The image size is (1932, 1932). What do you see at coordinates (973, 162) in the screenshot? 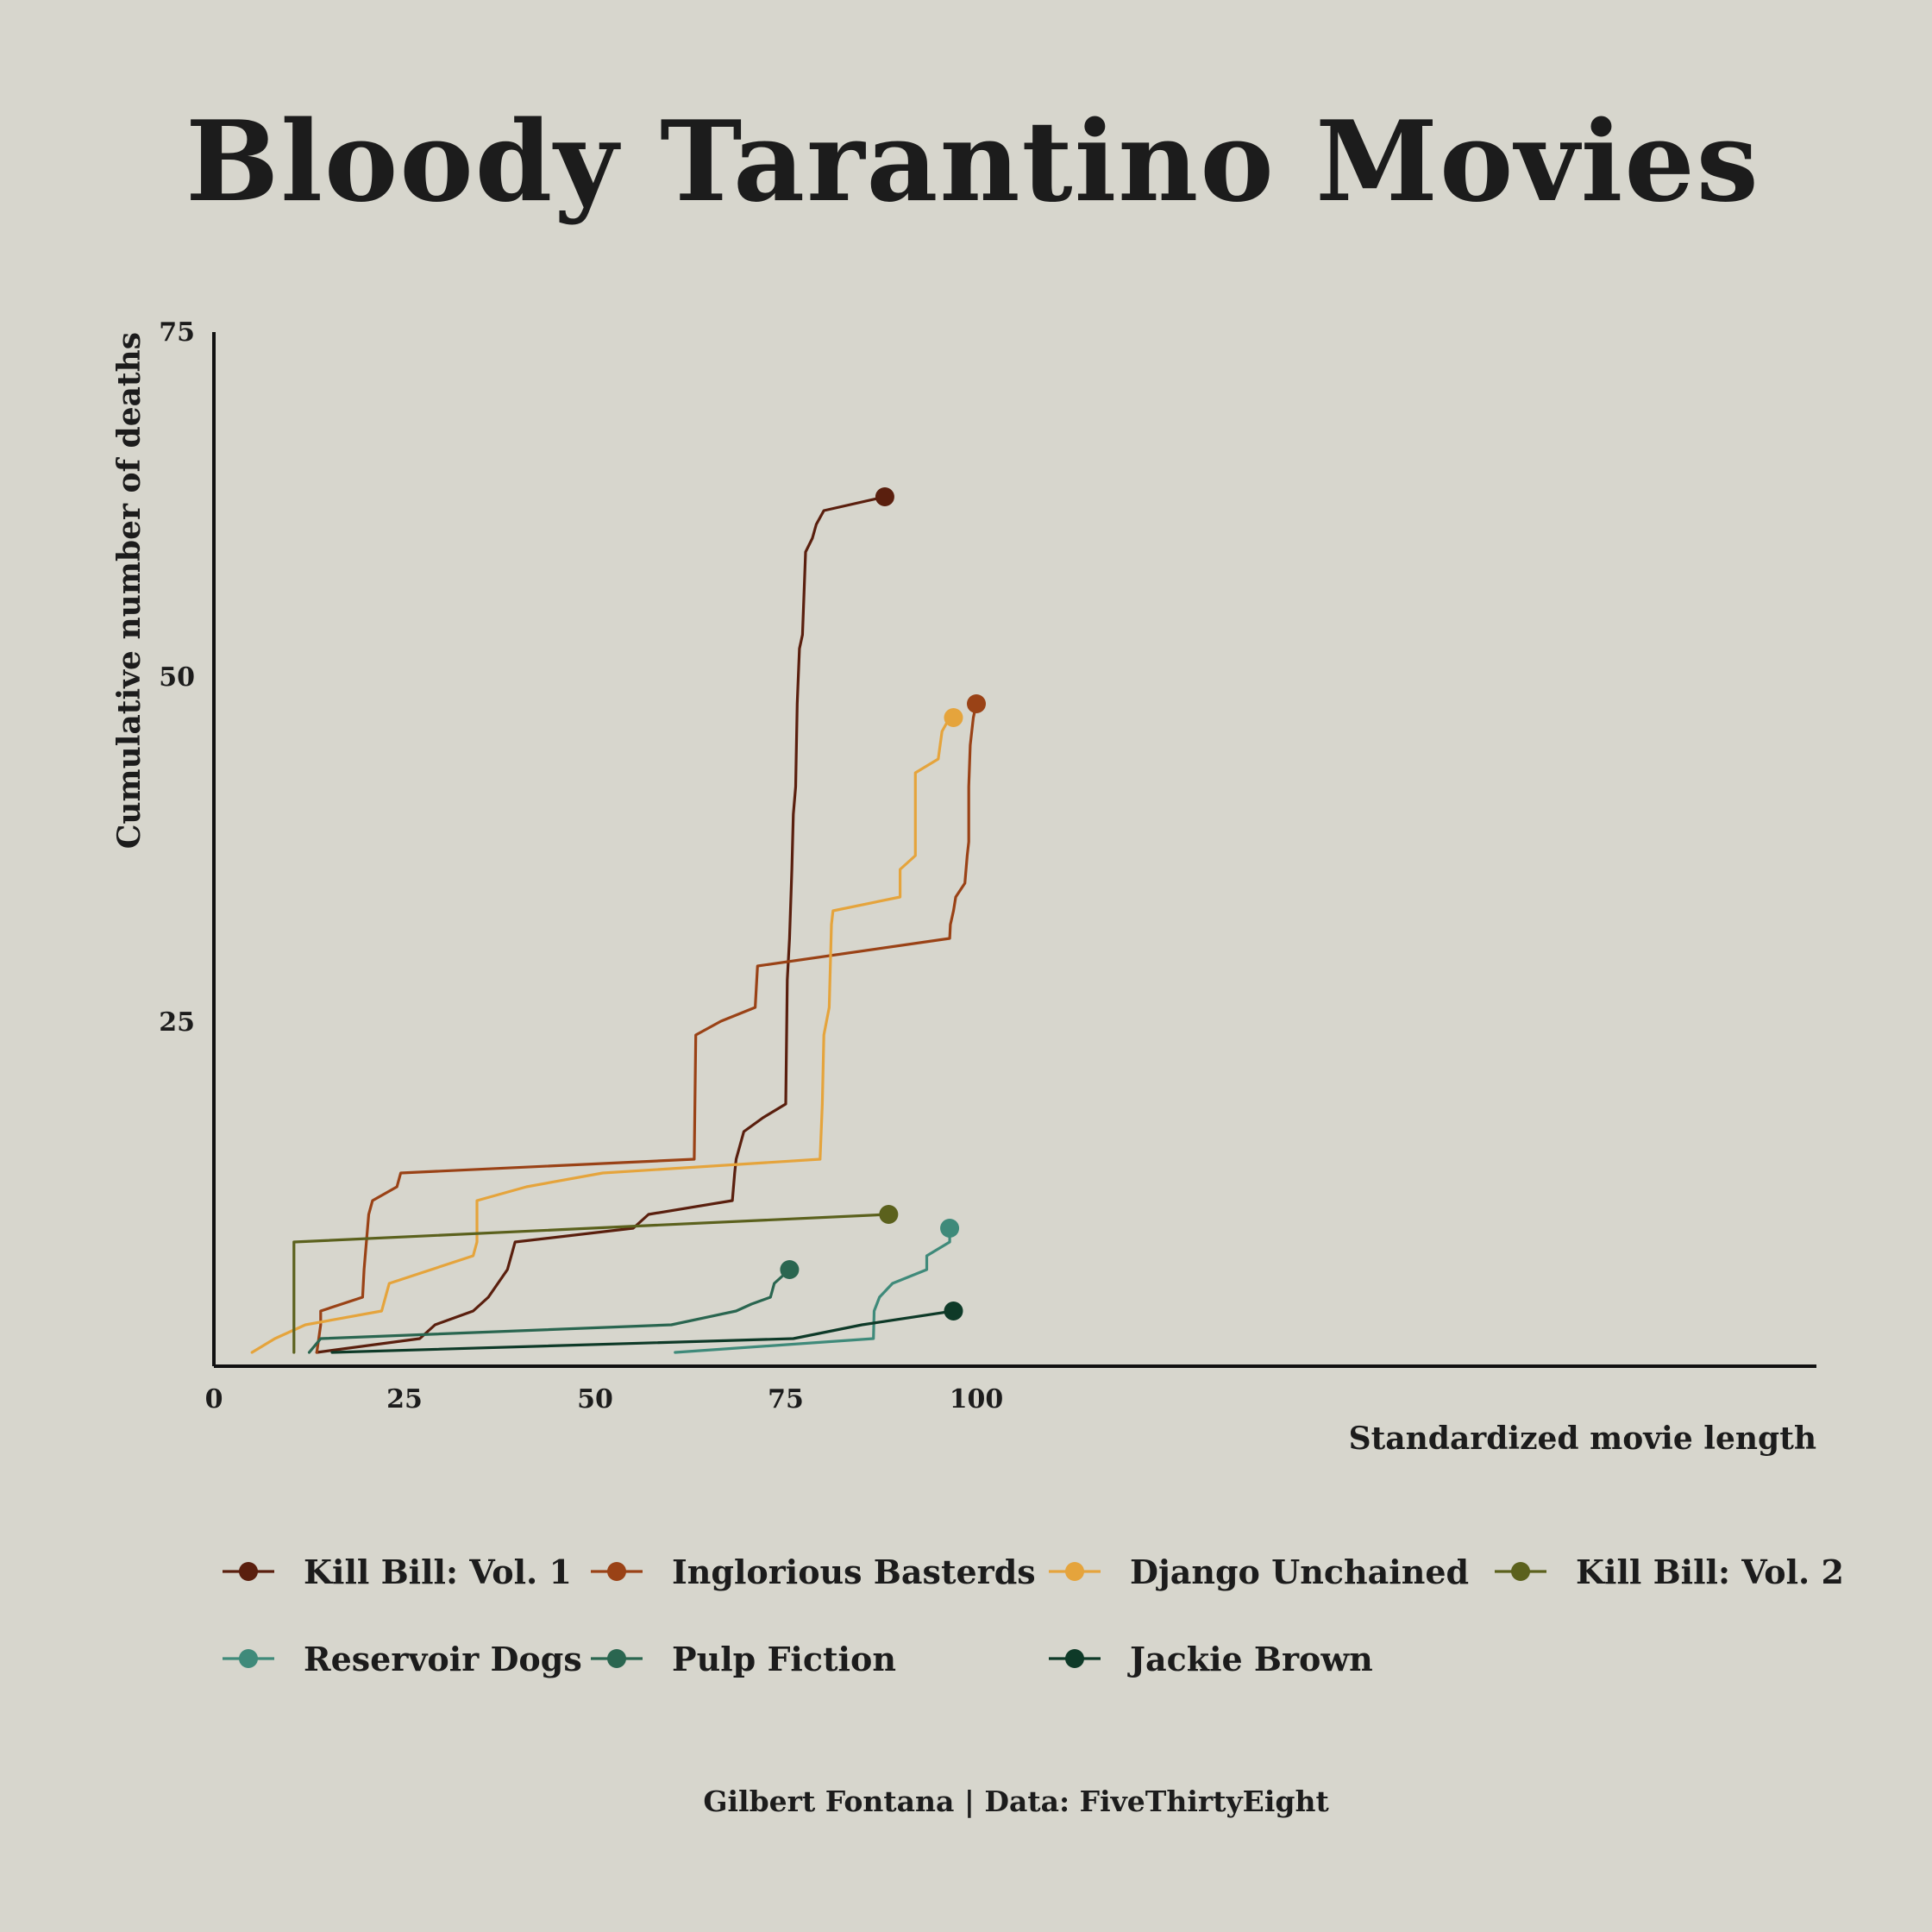
I see `chart-title: Bloody Tarantino Movies` at bounding box center [973, 162].